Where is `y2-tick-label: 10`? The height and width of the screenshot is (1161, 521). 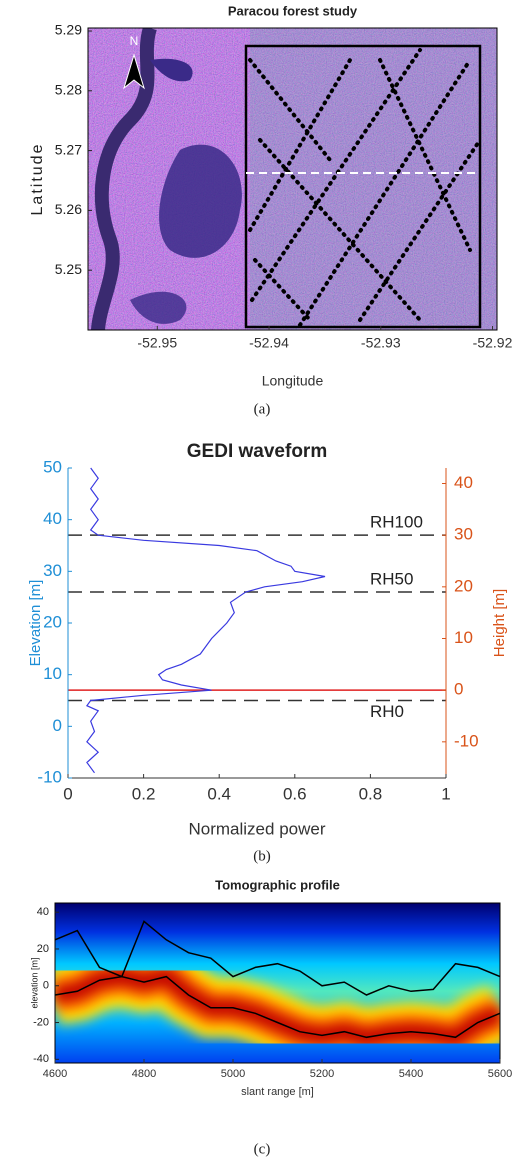 y2-tick-label: 10 is located at coordinates (463, 637).